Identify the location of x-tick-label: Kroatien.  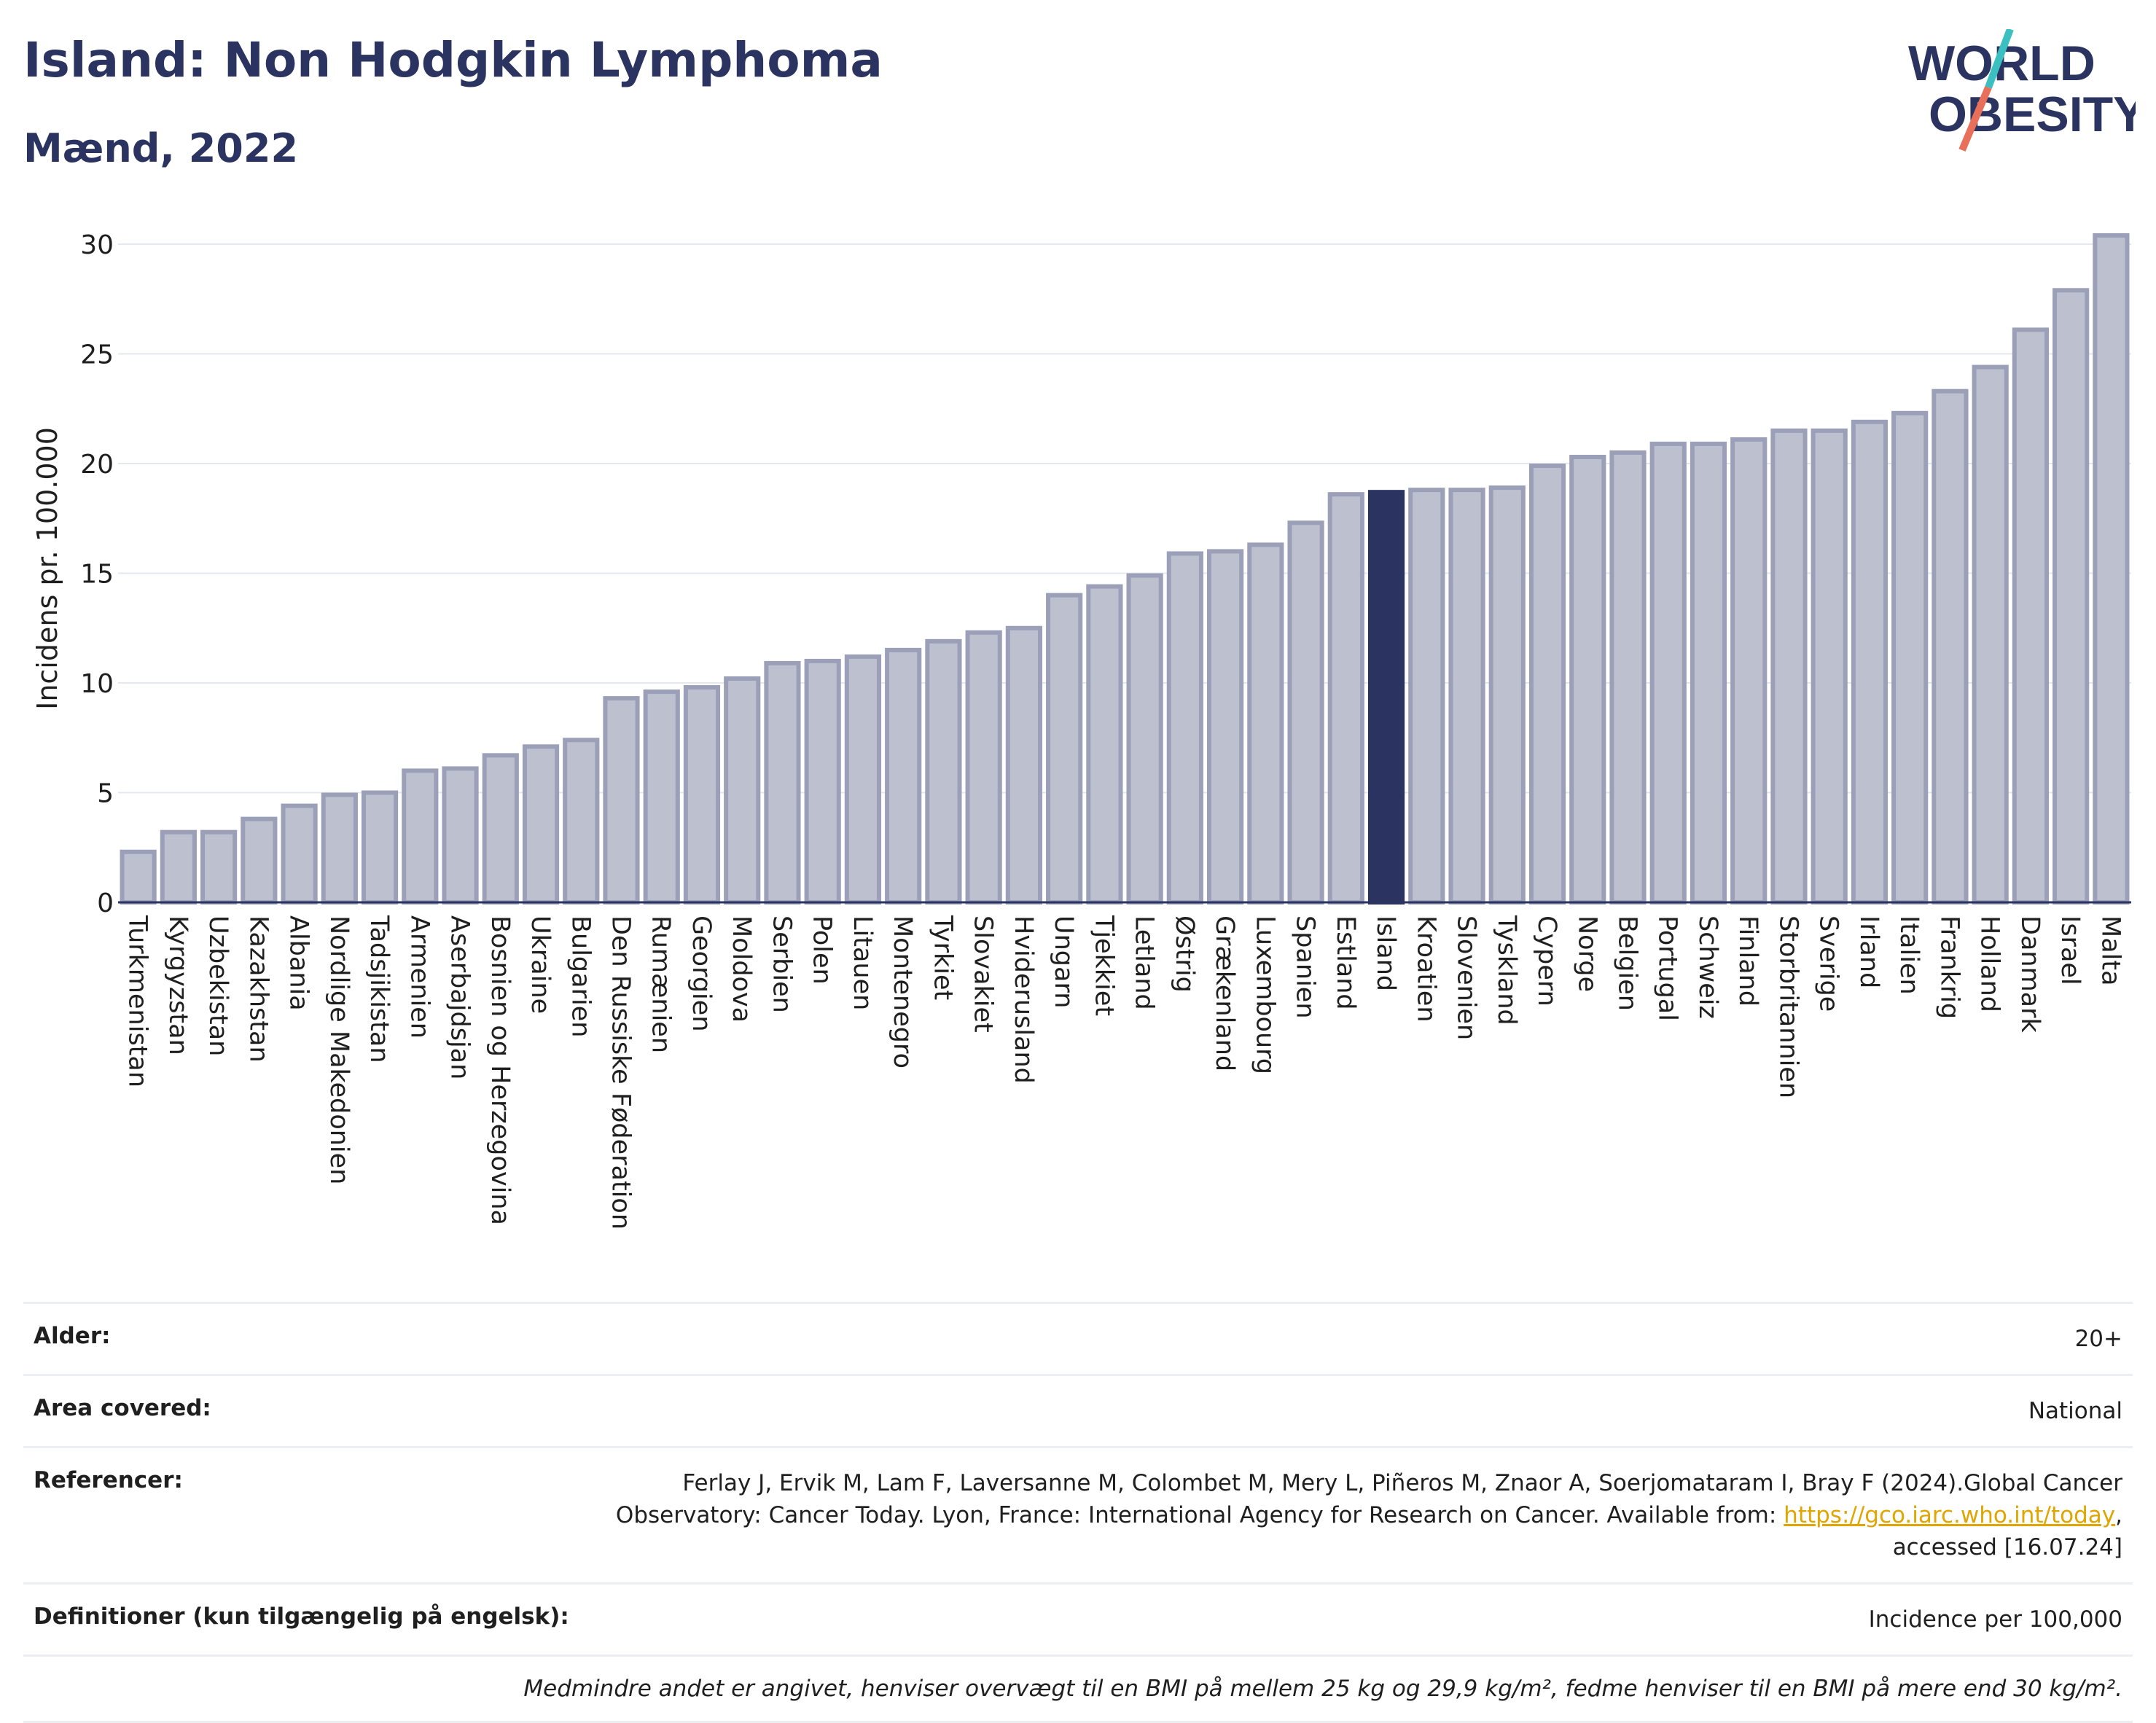
(1425, 969).